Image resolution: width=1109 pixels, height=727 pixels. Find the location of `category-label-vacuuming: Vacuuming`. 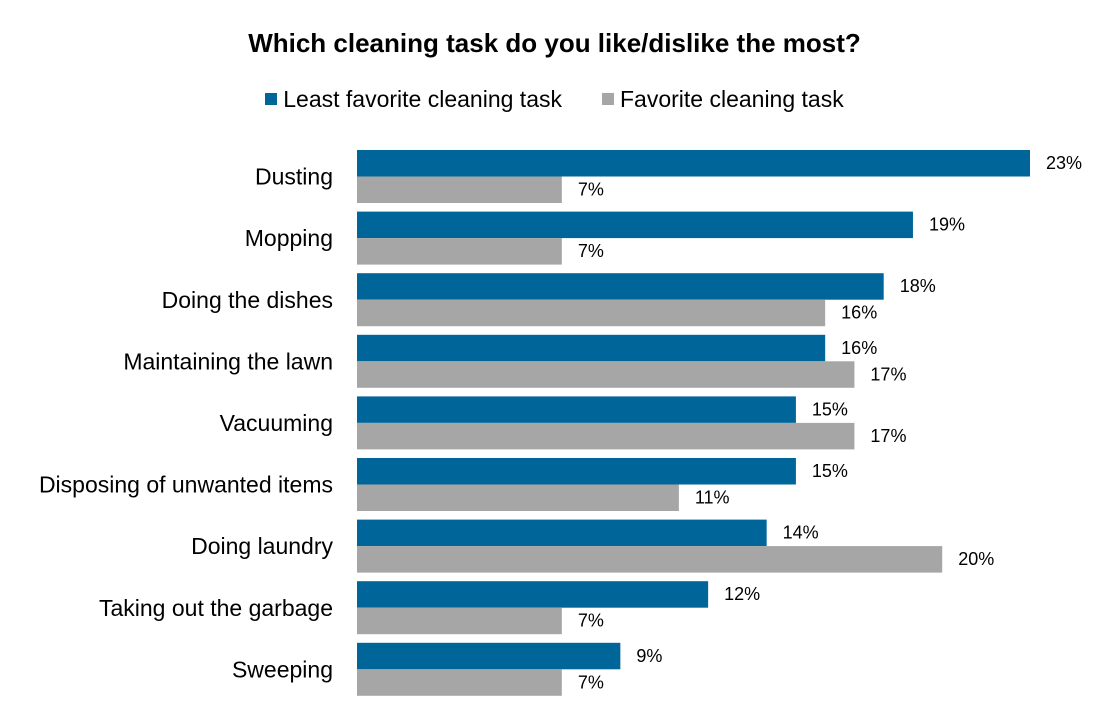

category-label-vacuuming: Vacuuming is located at coordinates (276, 423).